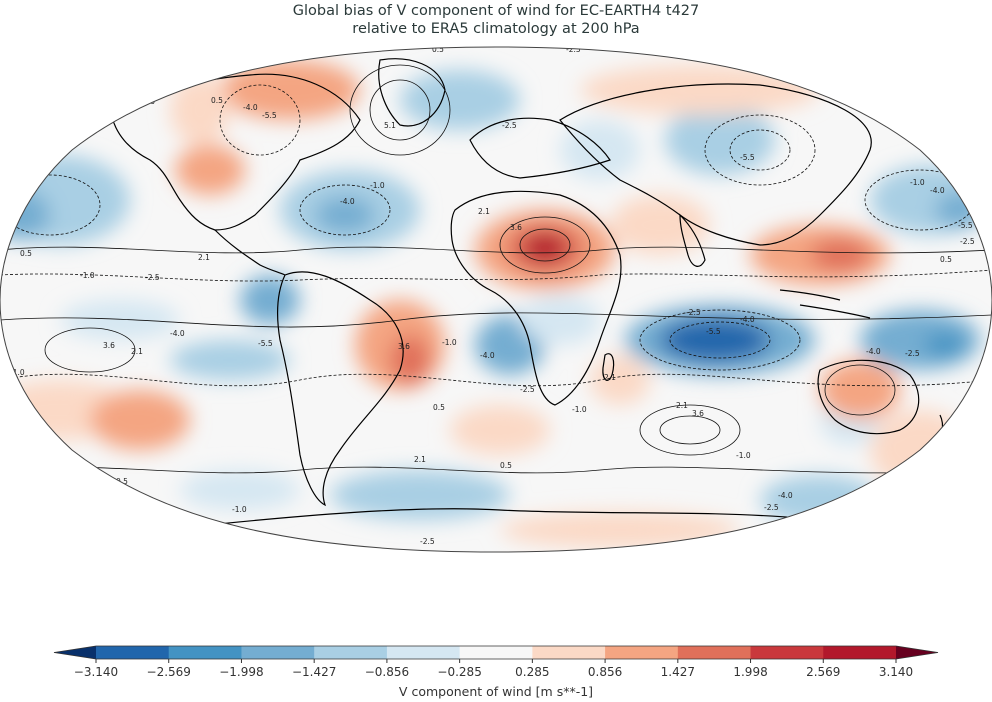 The height and width of the screenshot is (702, 992). Describe the element at coordinates (608, 367) in the screenshot. I see `madagascar-outline` at that location.